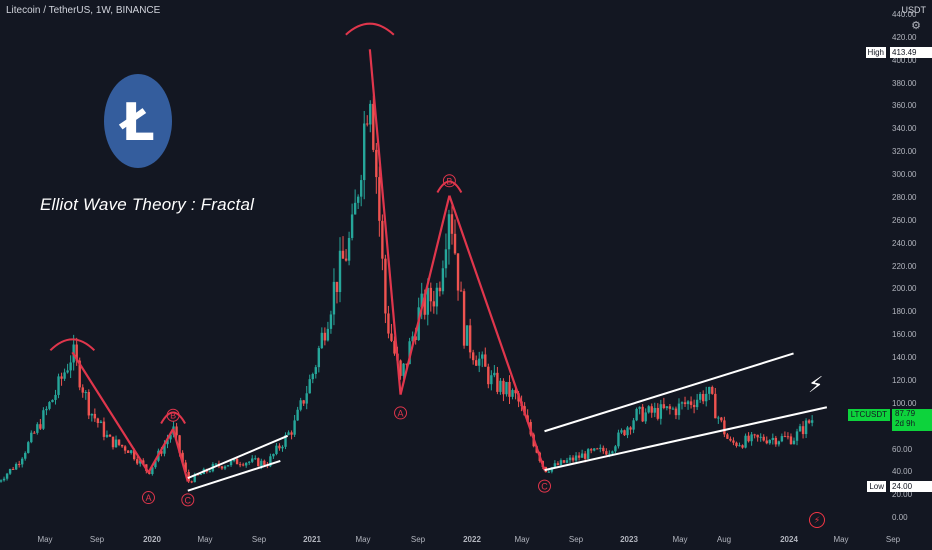  What do you see at coordinates (312, 539) in the screenshot?
I see `x-tick-label: 2021` at bounding box center [312, 539].